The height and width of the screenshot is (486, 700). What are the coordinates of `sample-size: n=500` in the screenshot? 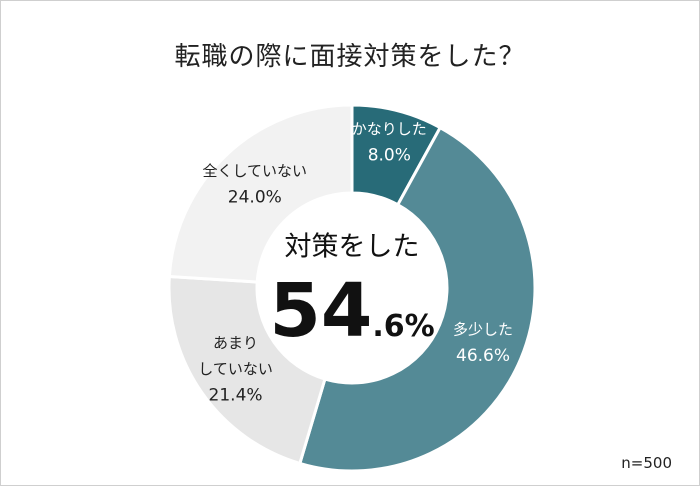 It's located at (646, 463).